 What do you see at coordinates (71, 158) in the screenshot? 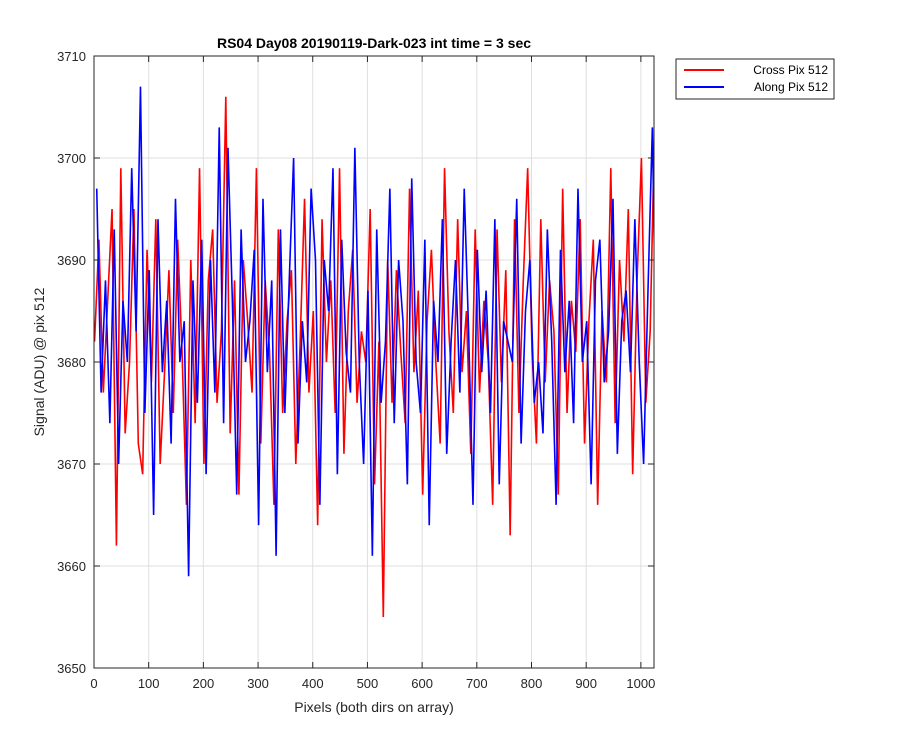
I see `y-tick-label: 3700` at bounding box center [71, 158].